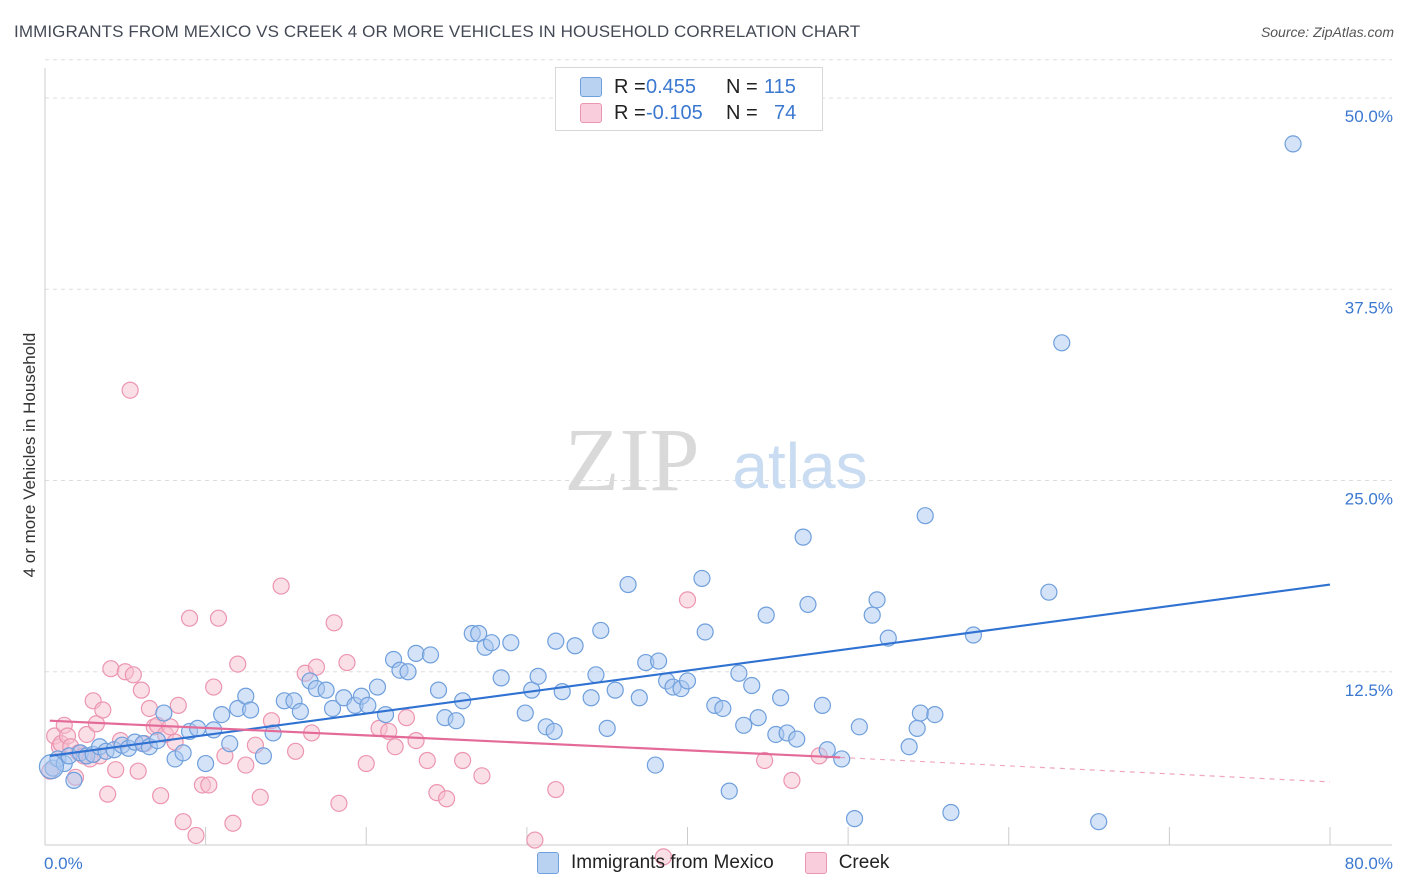 This screenshot has height=892, width=1406. Describe the element at coordinates (445, 739) in the screenshot. I see `creek-trend-line` at that location.